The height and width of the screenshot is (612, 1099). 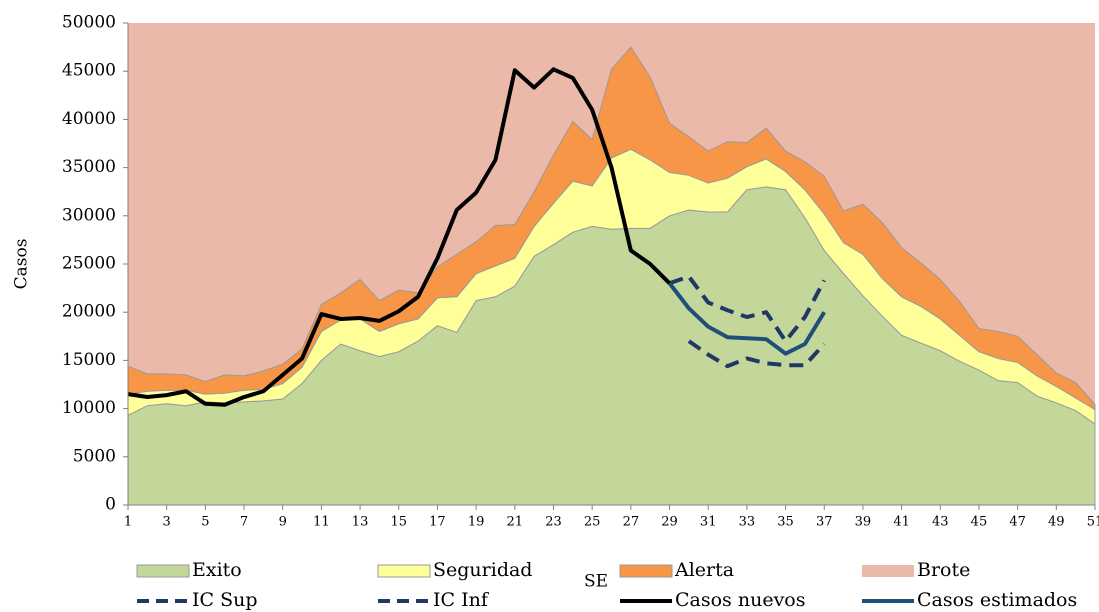 I want to click on x-tick-label: 43, so click(x=940, y=522).